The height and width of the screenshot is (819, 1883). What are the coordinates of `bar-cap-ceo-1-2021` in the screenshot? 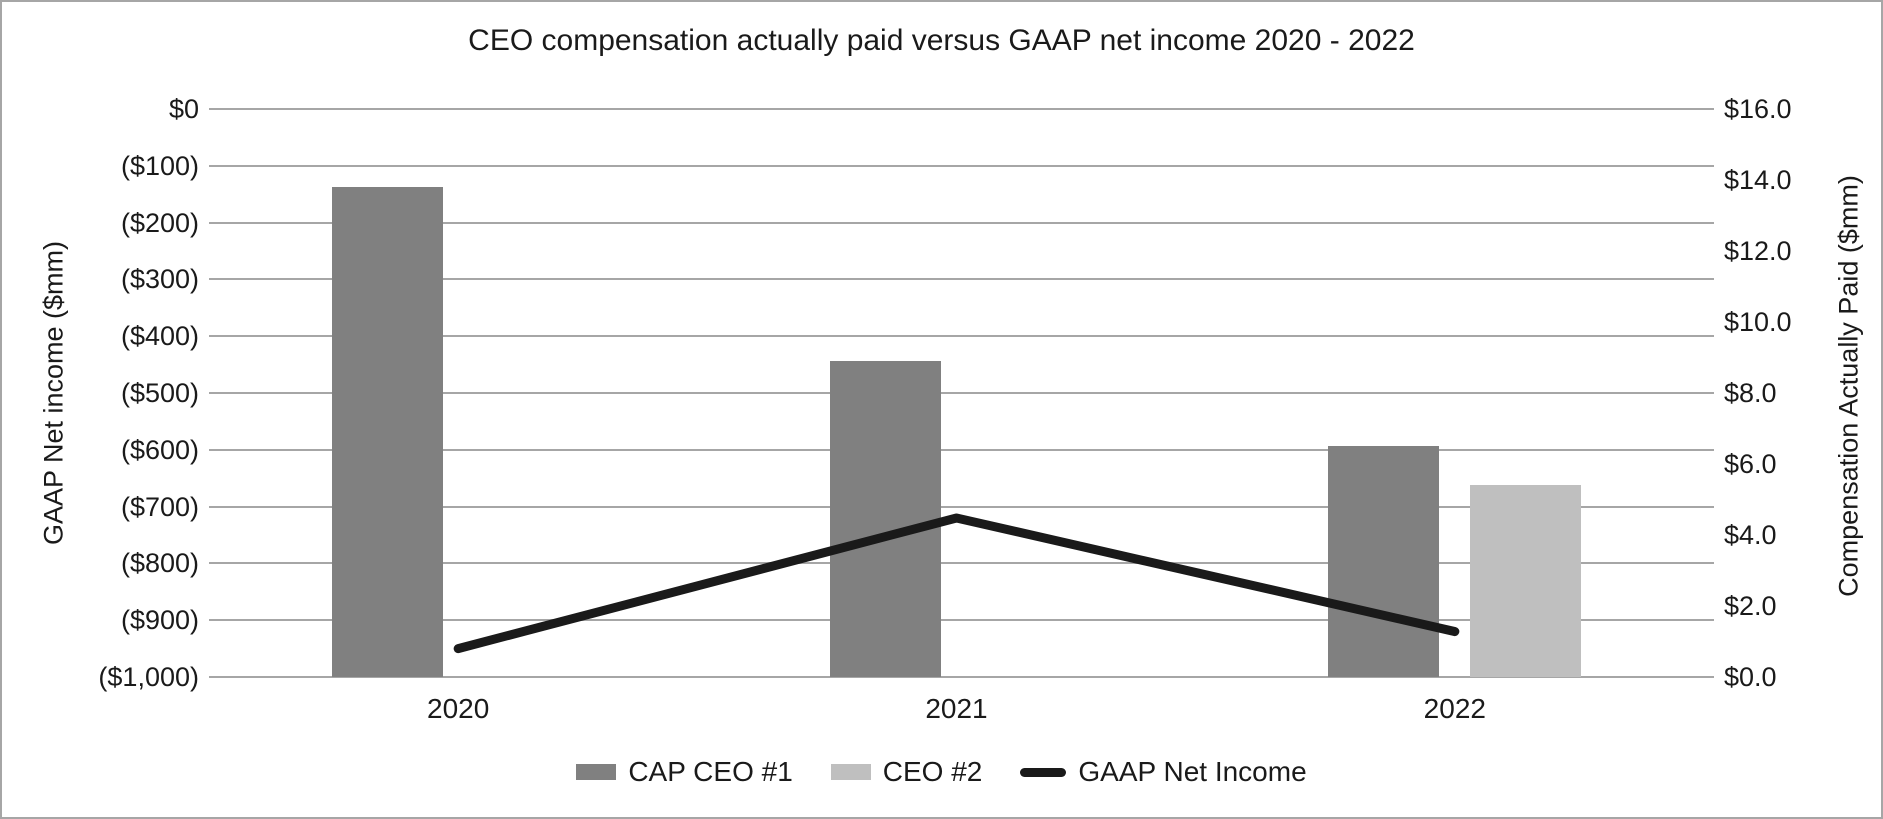 It's located at (885, 519).